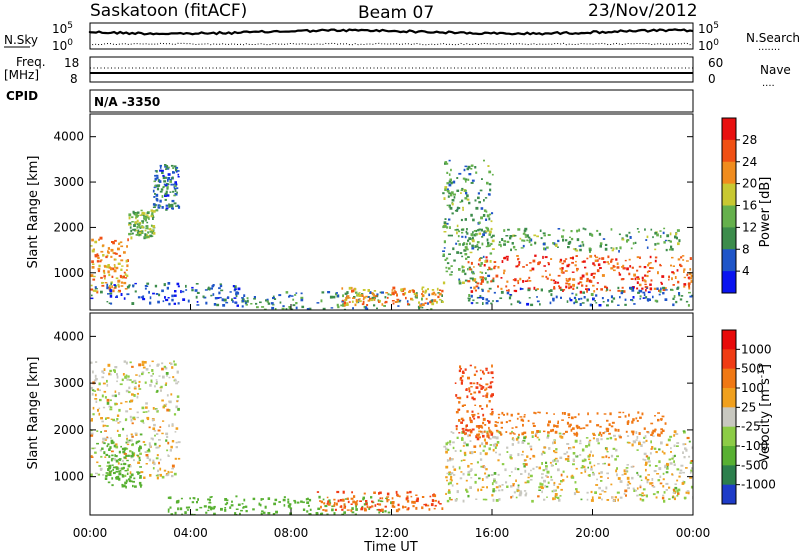 Image resolution: width=800 pixels, height=554 pixels. What do you see at coordinates (748, 407) in the screenshot?
I see `colorbar-tick-label: 25` at bounding box center [748, 407].